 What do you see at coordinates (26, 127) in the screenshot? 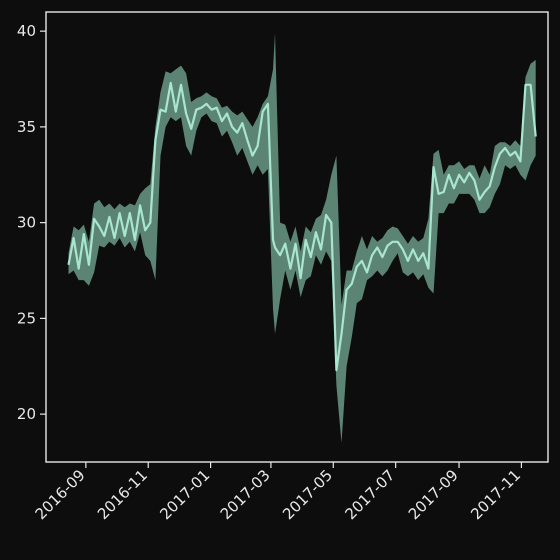
I see `y-tick-label: 35` at bounding box center [26, 127].